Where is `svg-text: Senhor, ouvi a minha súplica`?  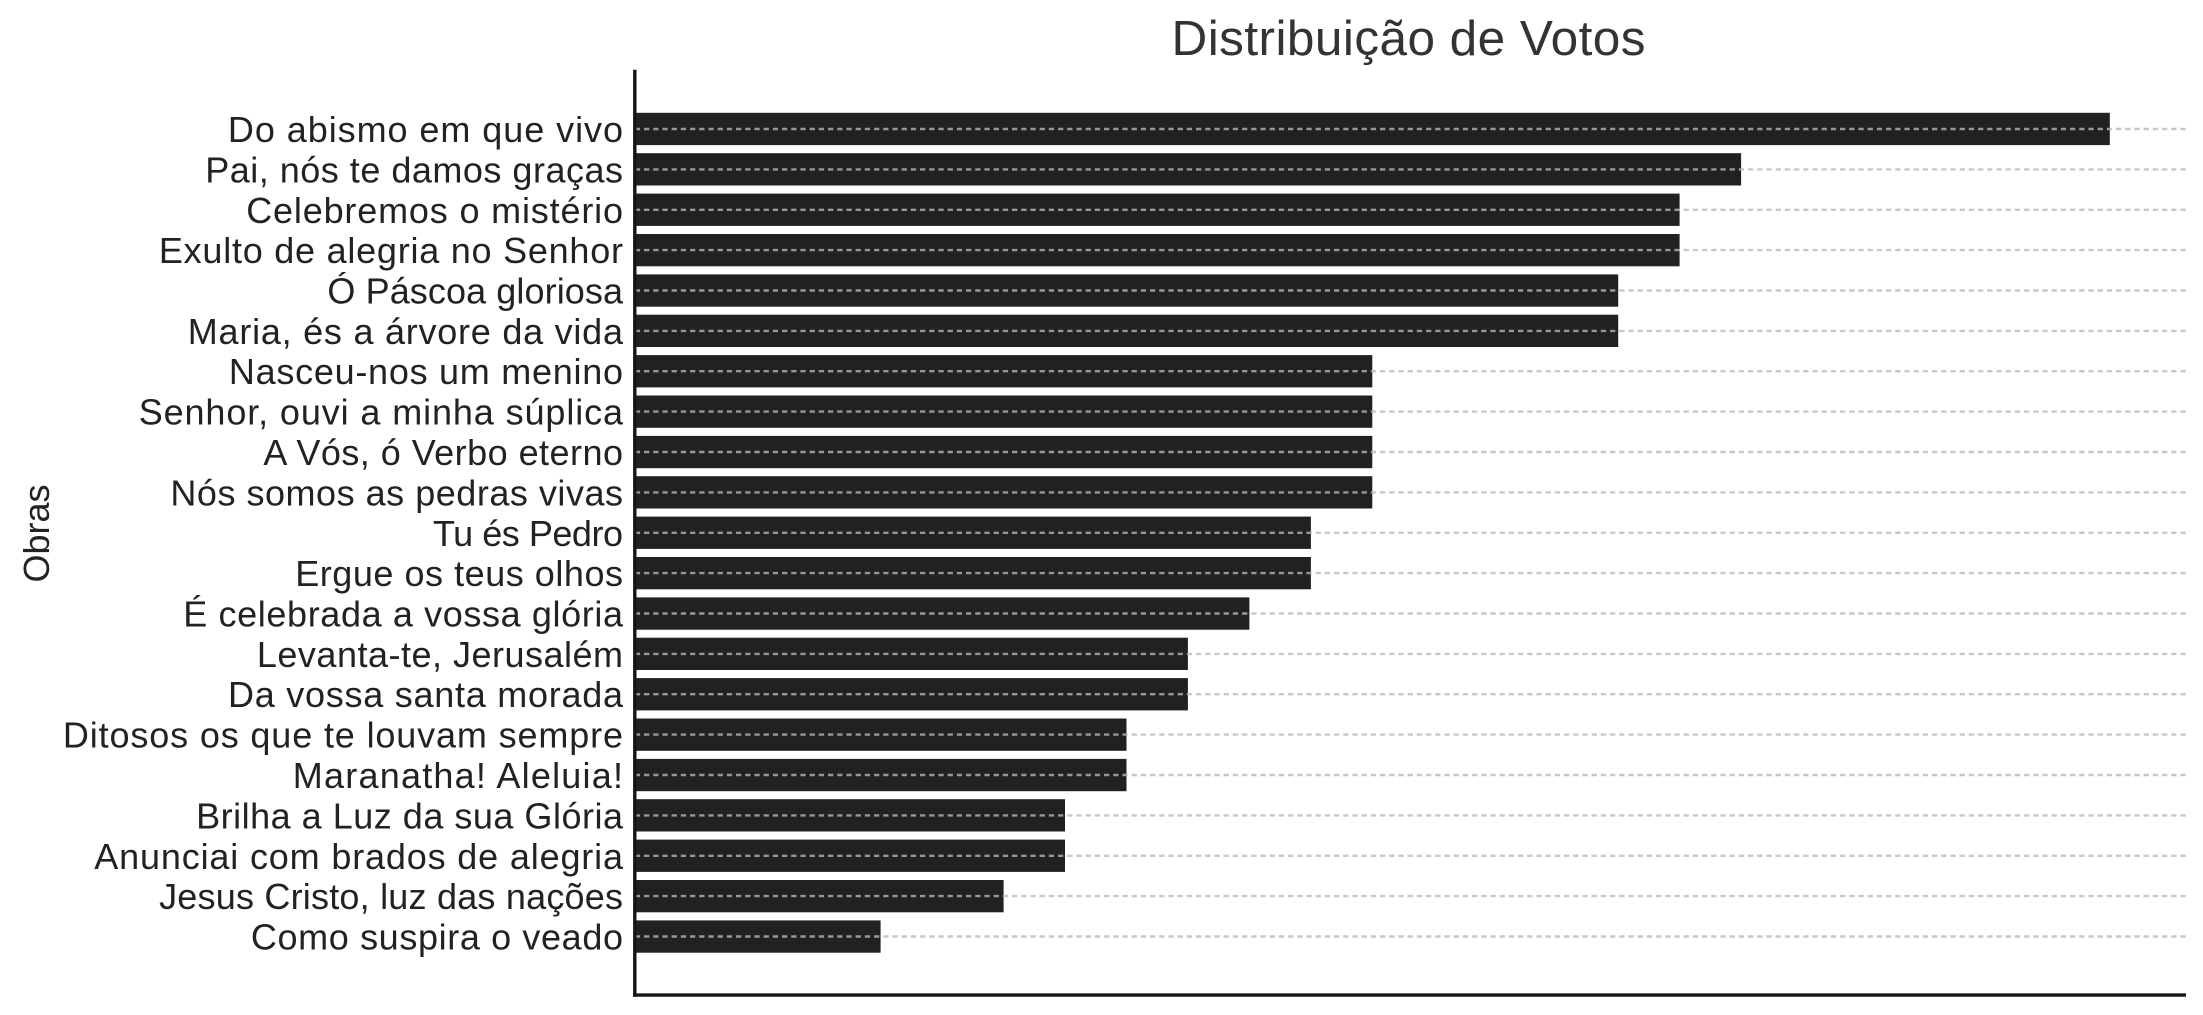
svg-text: Senhor, ouvi a minha súplica is located at coordinates (381, 412).